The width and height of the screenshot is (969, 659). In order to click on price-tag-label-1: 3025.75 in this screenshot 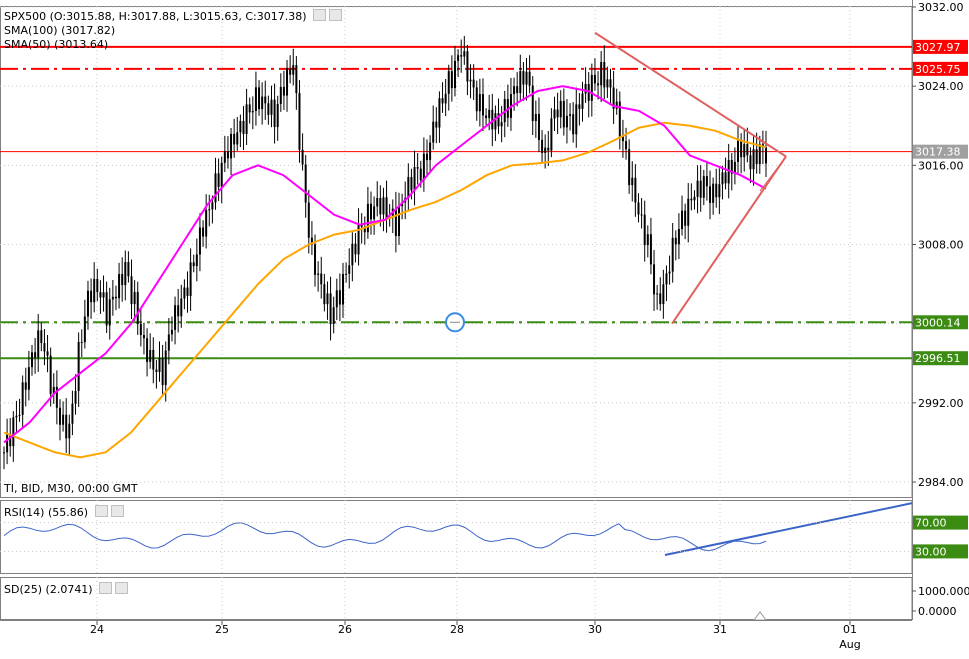, I will do `click(938, 69)`.